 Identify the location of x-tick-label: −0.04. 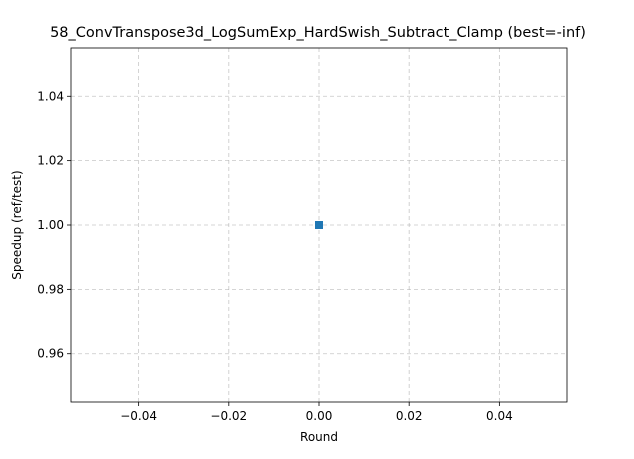
(138, 416).